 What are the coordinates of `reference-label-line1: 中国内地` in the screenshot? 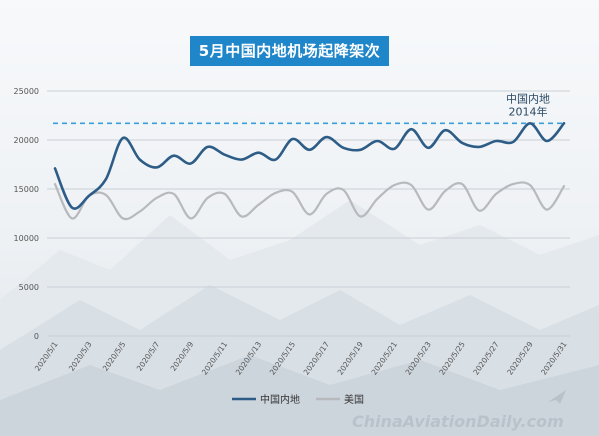 It's located at (528, 98).